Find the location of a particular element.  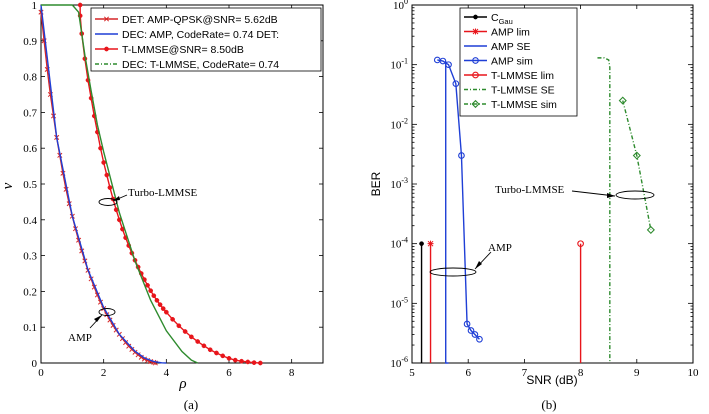

legend-label-b-0: CGau is located at coordinates (502, 19).